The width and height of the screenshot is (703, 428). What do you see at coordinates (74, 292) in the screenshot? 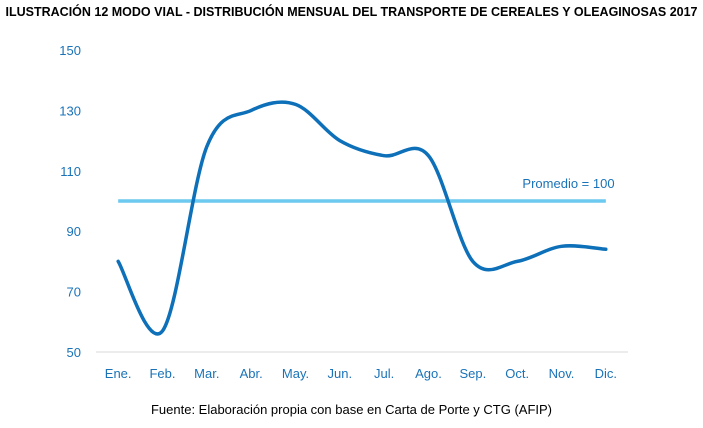
I see `y-tick-label: 70` at bounding box center [74, 292].